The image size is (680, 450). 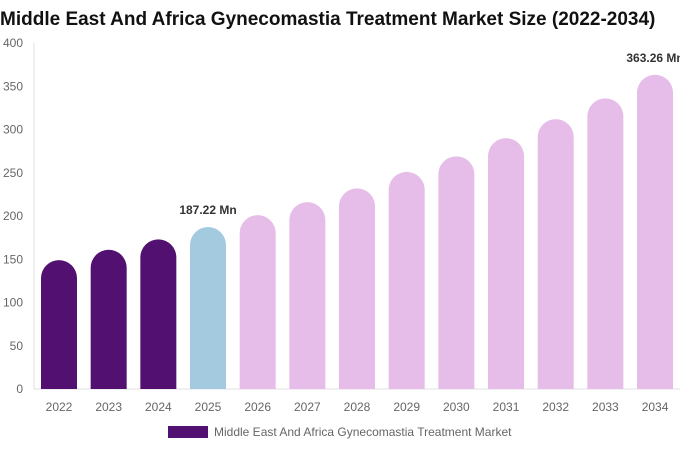 I want to click on y-tick-label: 50, so click(x=17, y=346).